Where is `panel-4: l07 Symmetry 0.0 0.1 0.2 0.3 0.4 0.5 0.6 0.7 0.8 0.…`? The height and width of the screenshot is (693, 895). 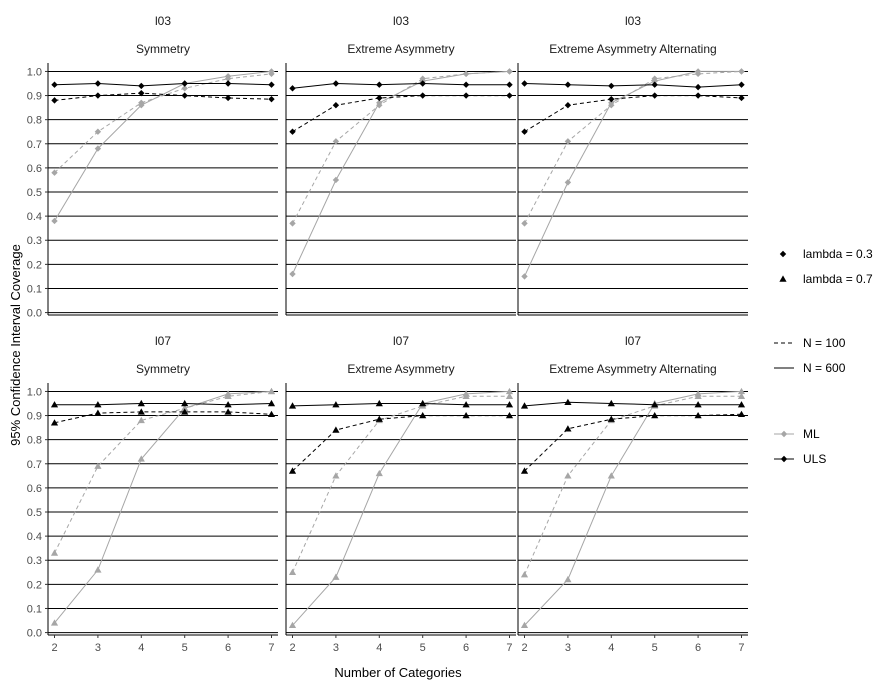 panel-4: l07 Symmetry 0.0 0.1 0.2 0.3 0.4 0.5 0.6 0.7 0.8 0.… is located at coordinates (152, 494).